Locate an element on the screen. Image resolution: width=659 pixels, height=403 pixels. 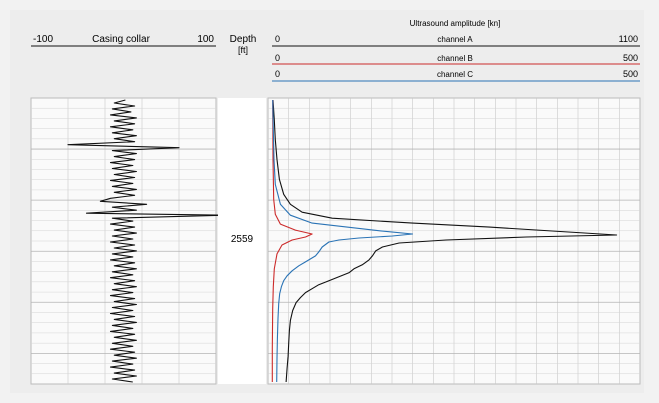
depth-marker-label: 2559 is located at coordinates (242, 239).